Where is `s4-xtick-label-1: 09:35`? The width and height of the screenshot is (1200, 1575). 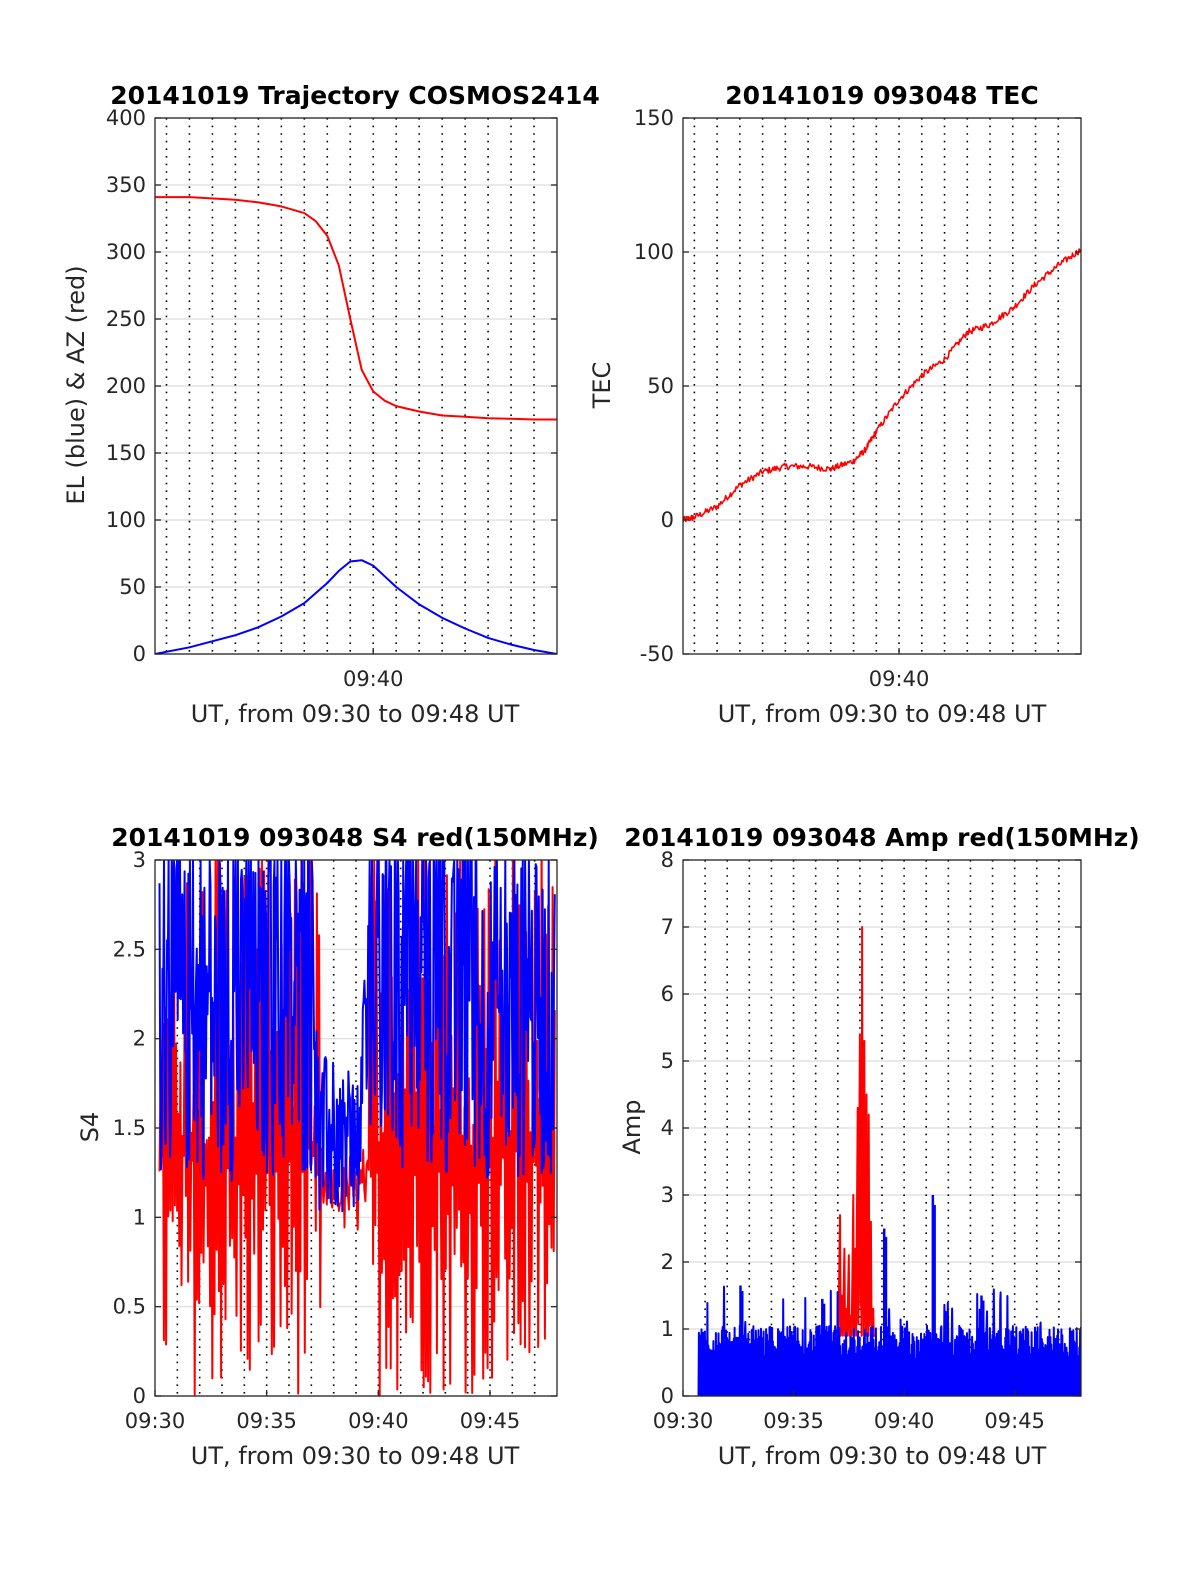 s4-xtick-label-1: 09:35 is located at coordinates (266, 1421).